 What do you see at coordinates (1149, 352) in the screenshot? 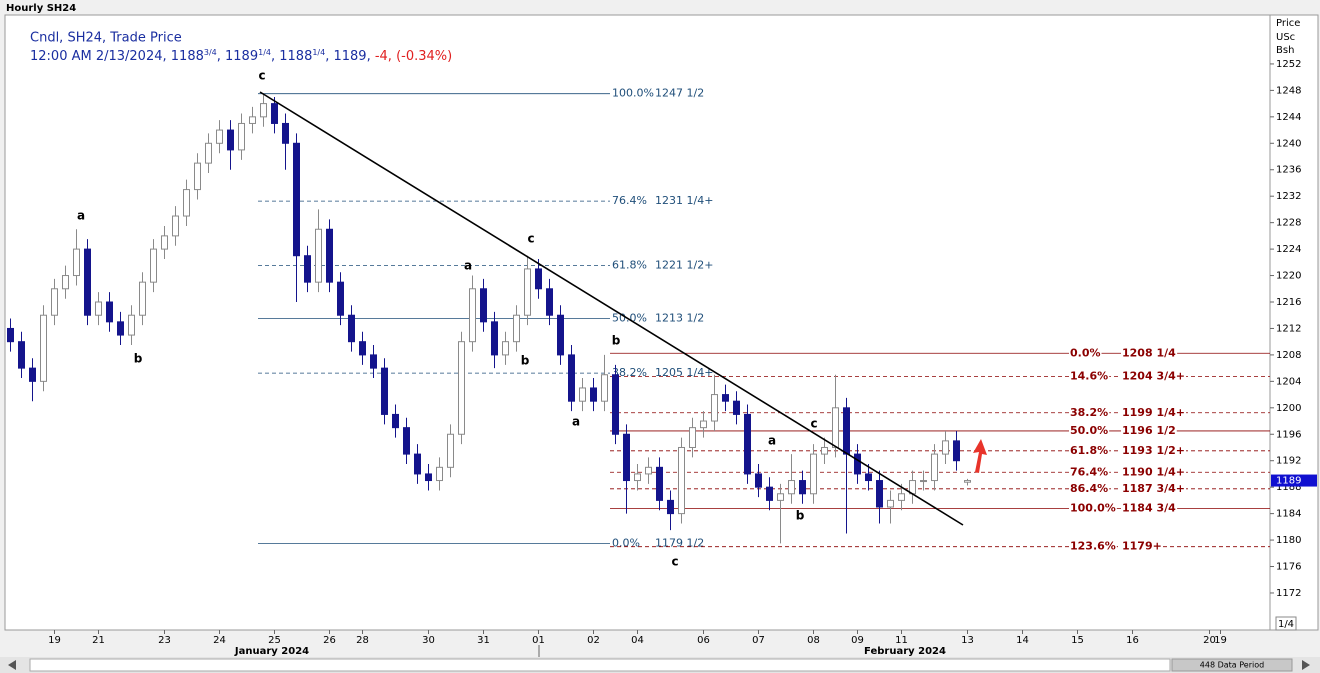
I see `fib-label: 1208 1/4` at bounding box center [1149, 352].